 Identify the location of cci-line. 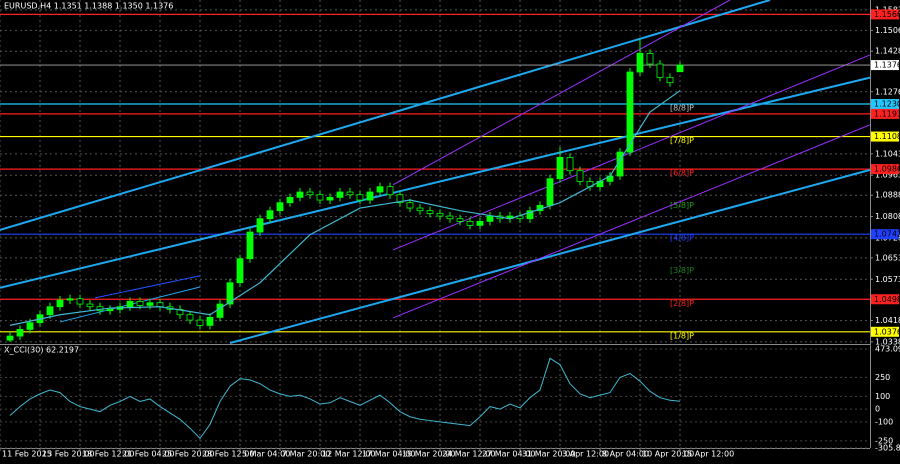
(345, 398).